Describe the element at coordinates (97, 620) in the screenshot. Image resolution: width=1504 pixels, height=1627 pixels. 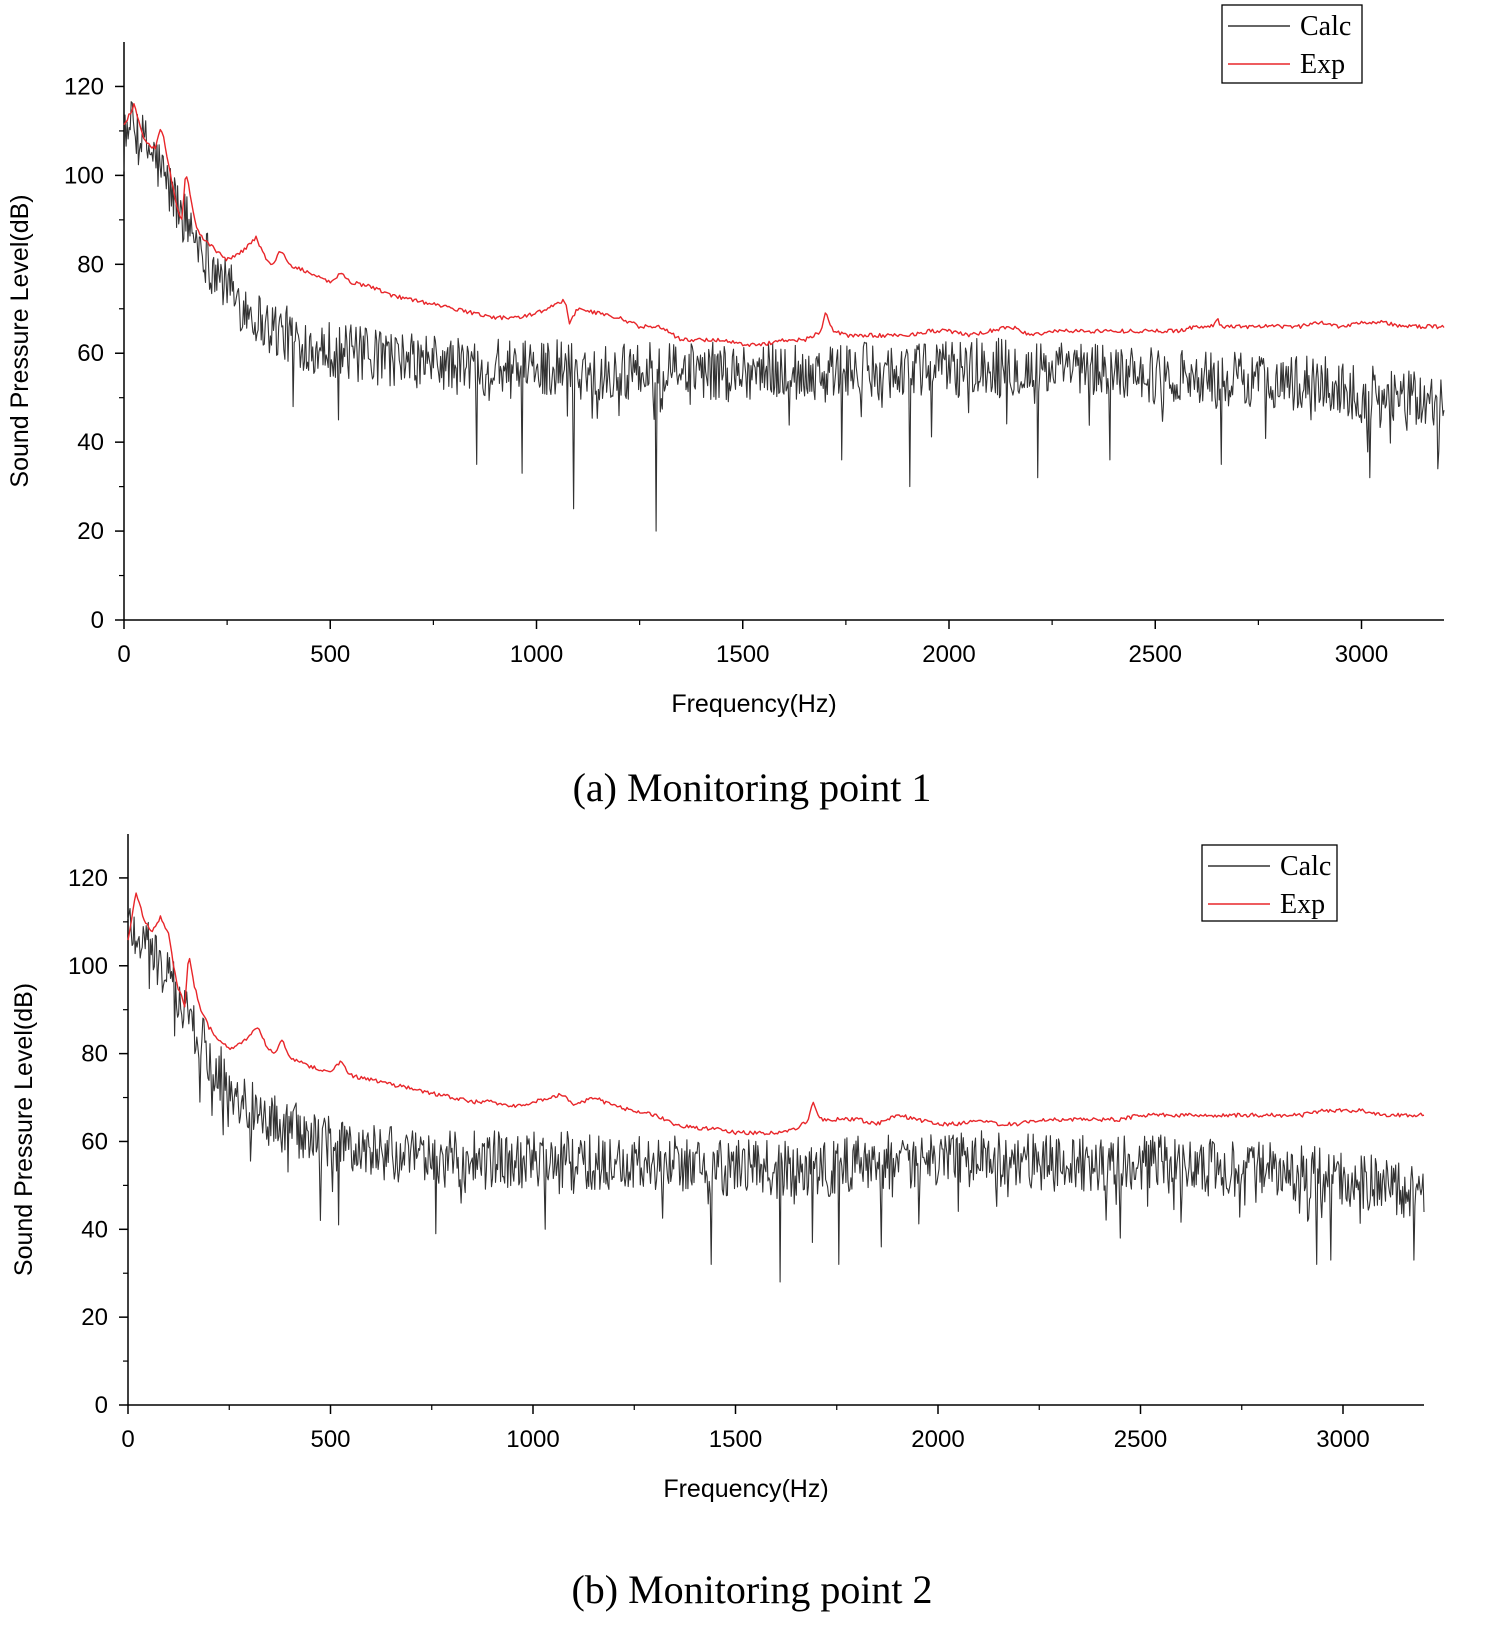
I see `a-ytick-label: 0` at that location.